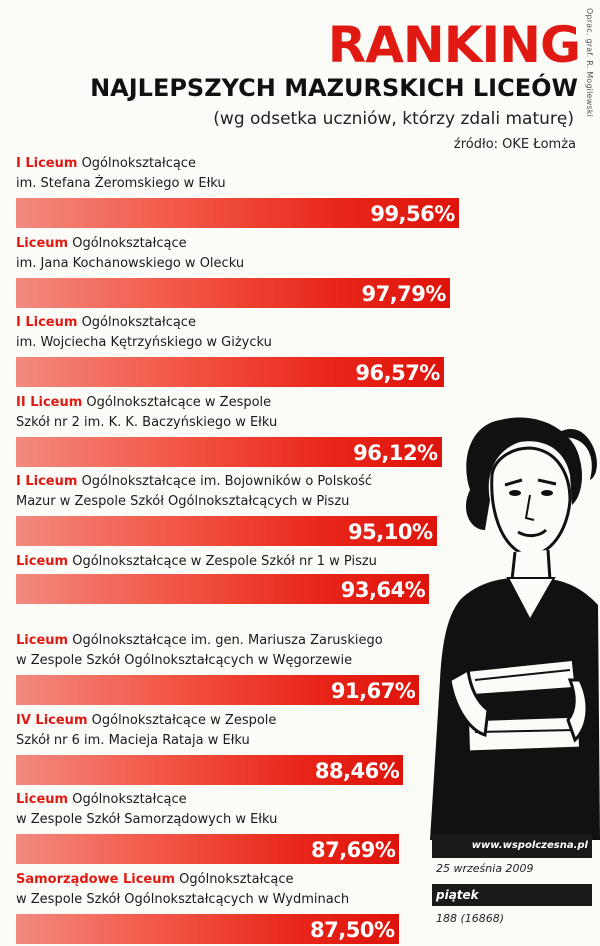  What do you see at coordinates (52, 720) in the screenshot?
I see `school-name-lead: IV Liceum` at bounding box center [52, 720].